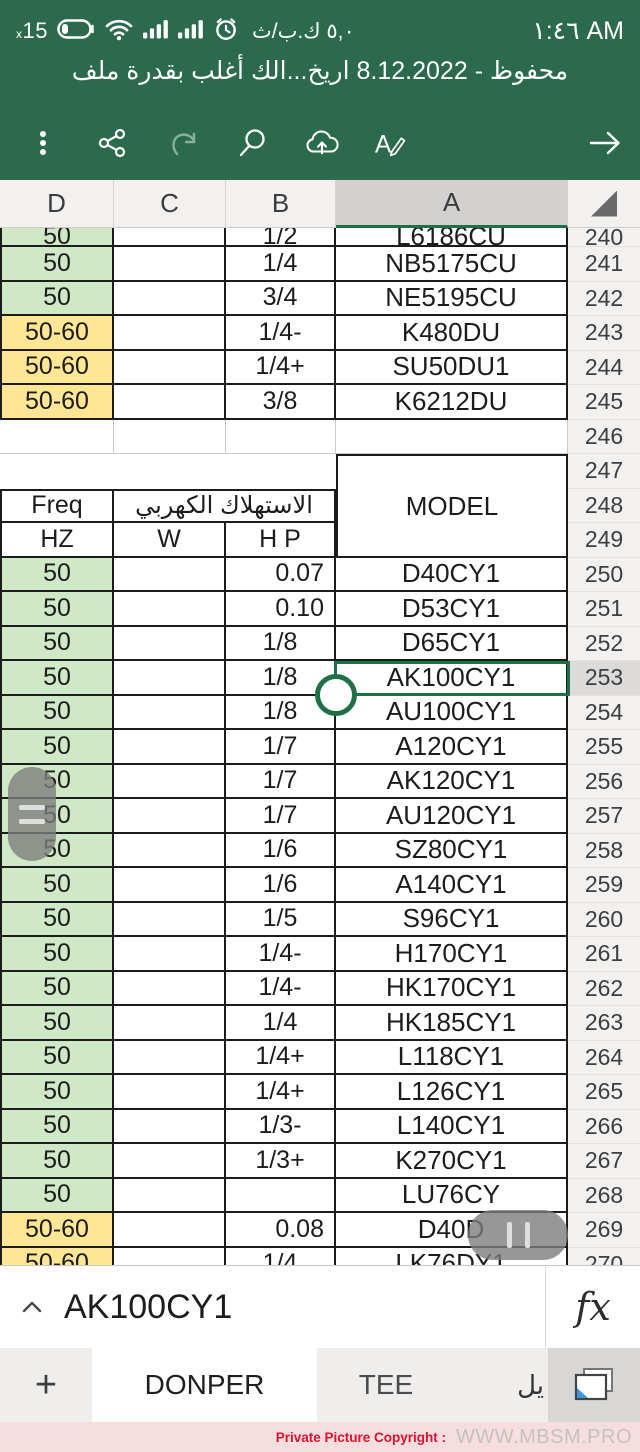 The image size is (640, 1452). Describe the element at coordinates (170, 816) in the screenshot. I see `cell-C257` at that location.